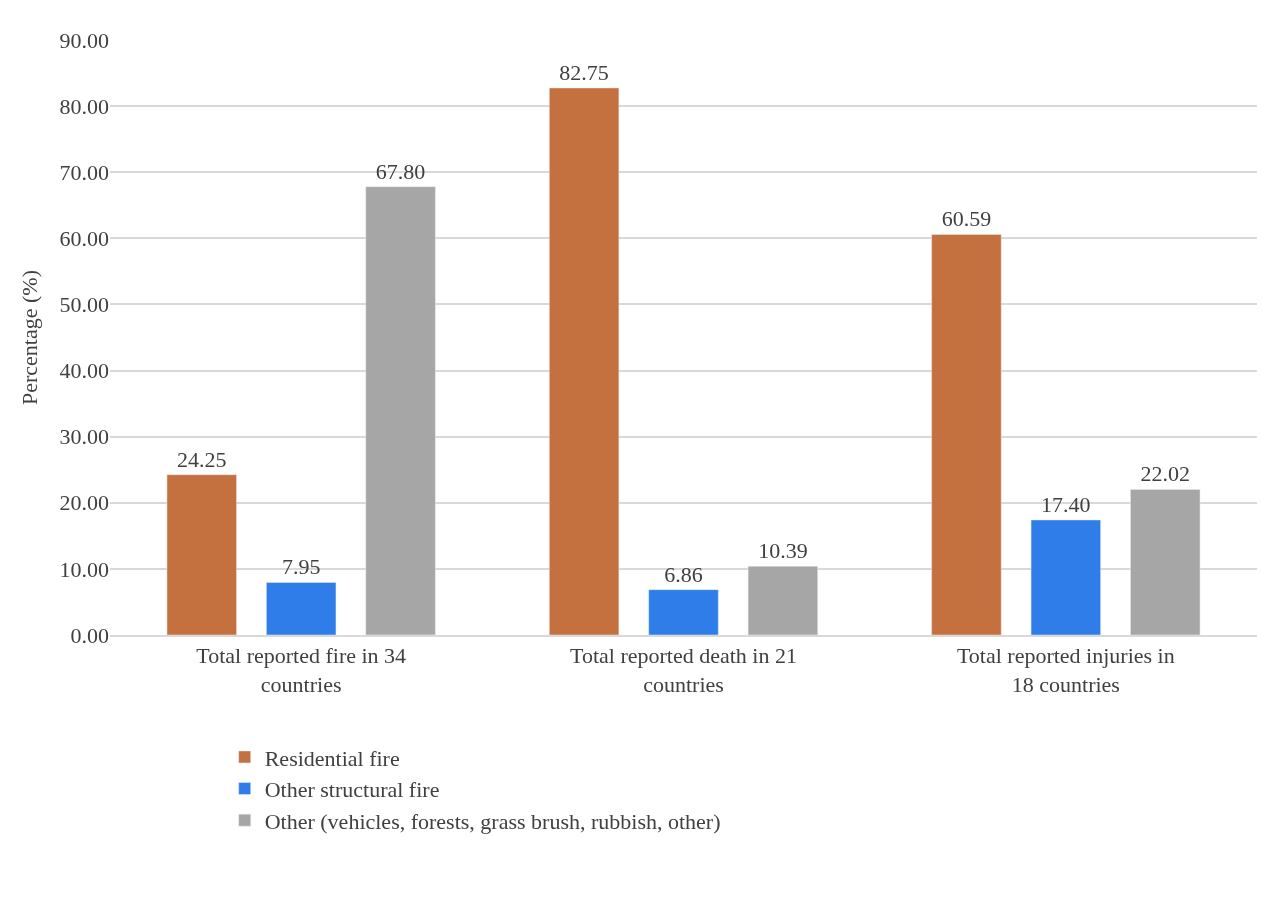 The image size is (1287, 915). Describe the element at coordinates (492, 821) in the screenshot. I see `legend-label: Other (vehicles, forests, grass brush, rubbish, other)` at that location.